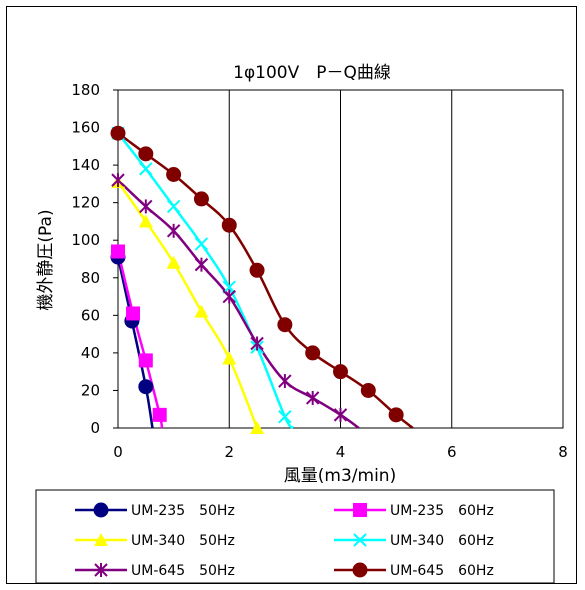 The height and width of the screenshot is (590, 585). What do you see at coordinates (183, 571) in the screenshot?
I see `legend-label: UM-645 50Hz` at bounding box center [183, 571].